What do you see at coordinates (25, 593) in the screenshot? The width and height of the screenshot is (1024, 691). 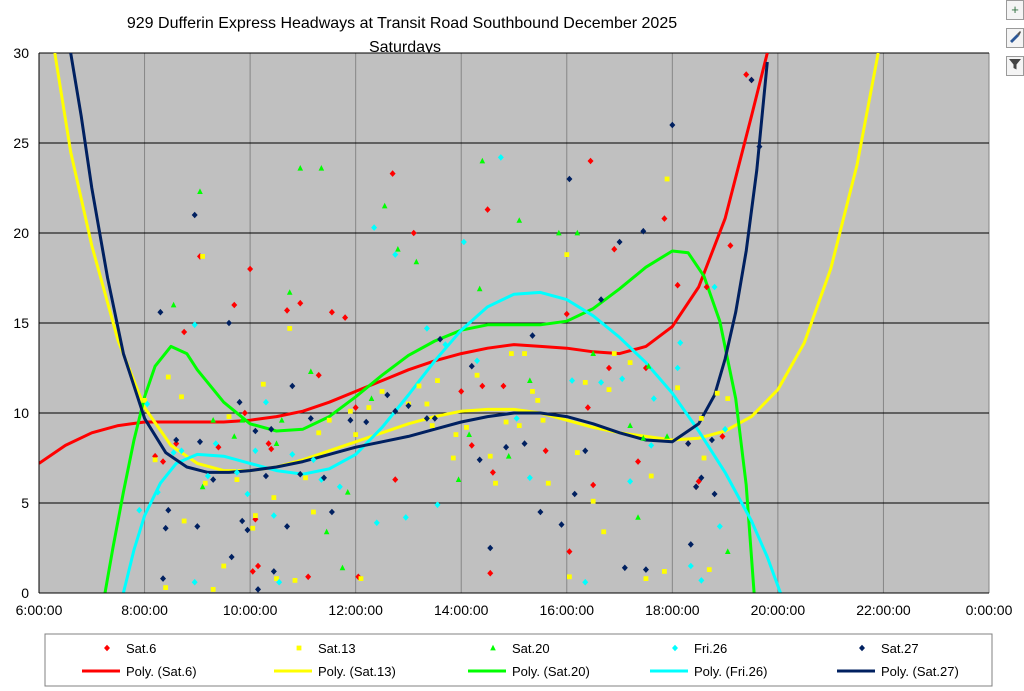 I see `y-tick-label: 0` at bounding box center [25, 593].